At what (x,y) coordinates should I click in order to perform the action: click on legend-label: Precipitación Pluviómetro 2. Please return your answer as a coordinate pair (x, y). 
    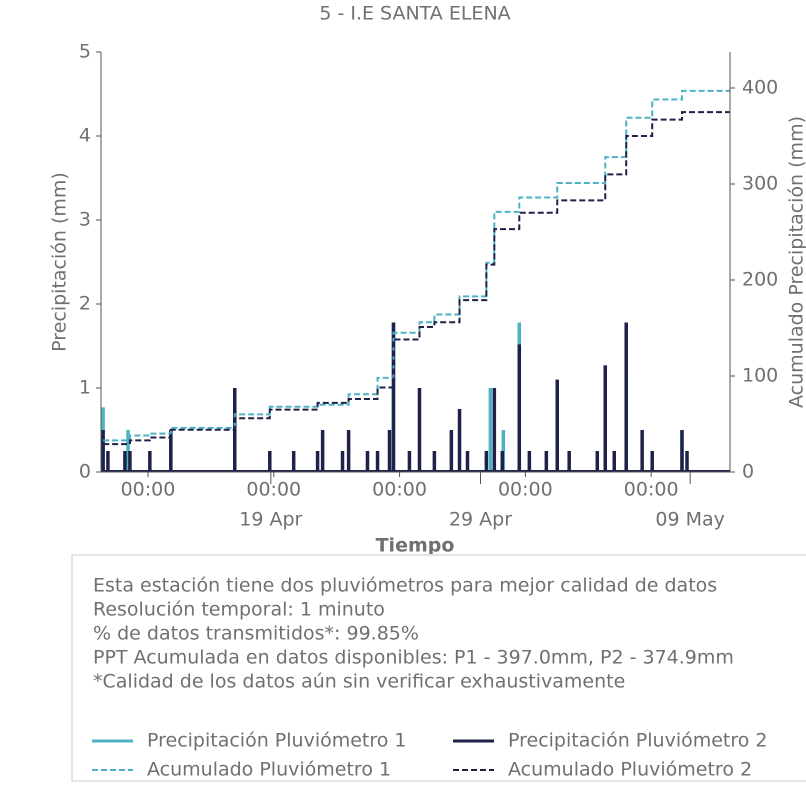
    Looking at the image, I should click on (638, 741).